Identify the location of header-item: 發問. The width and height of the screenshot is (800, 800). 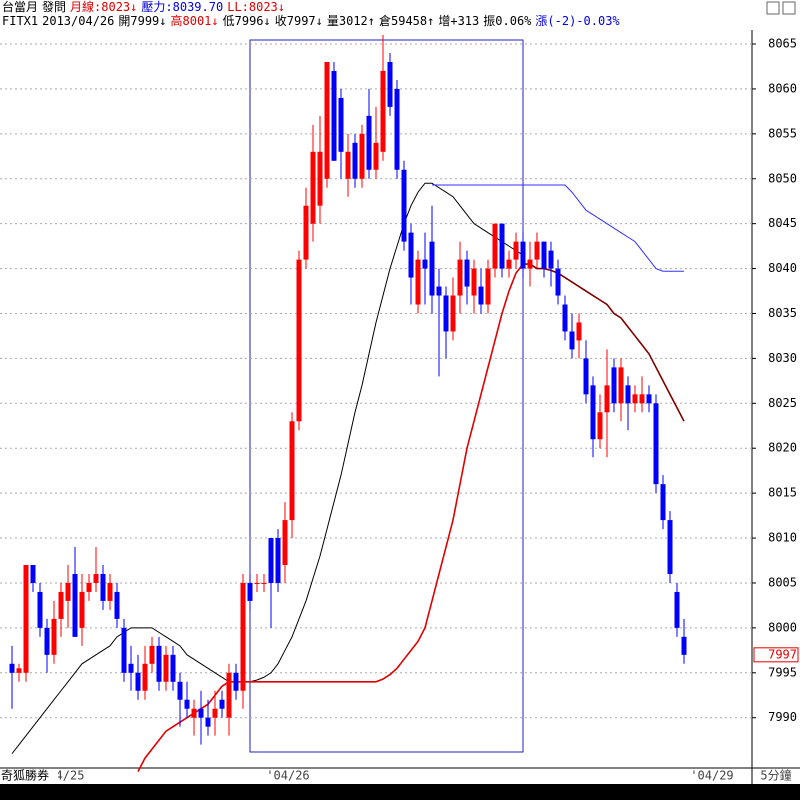
(54, 7).